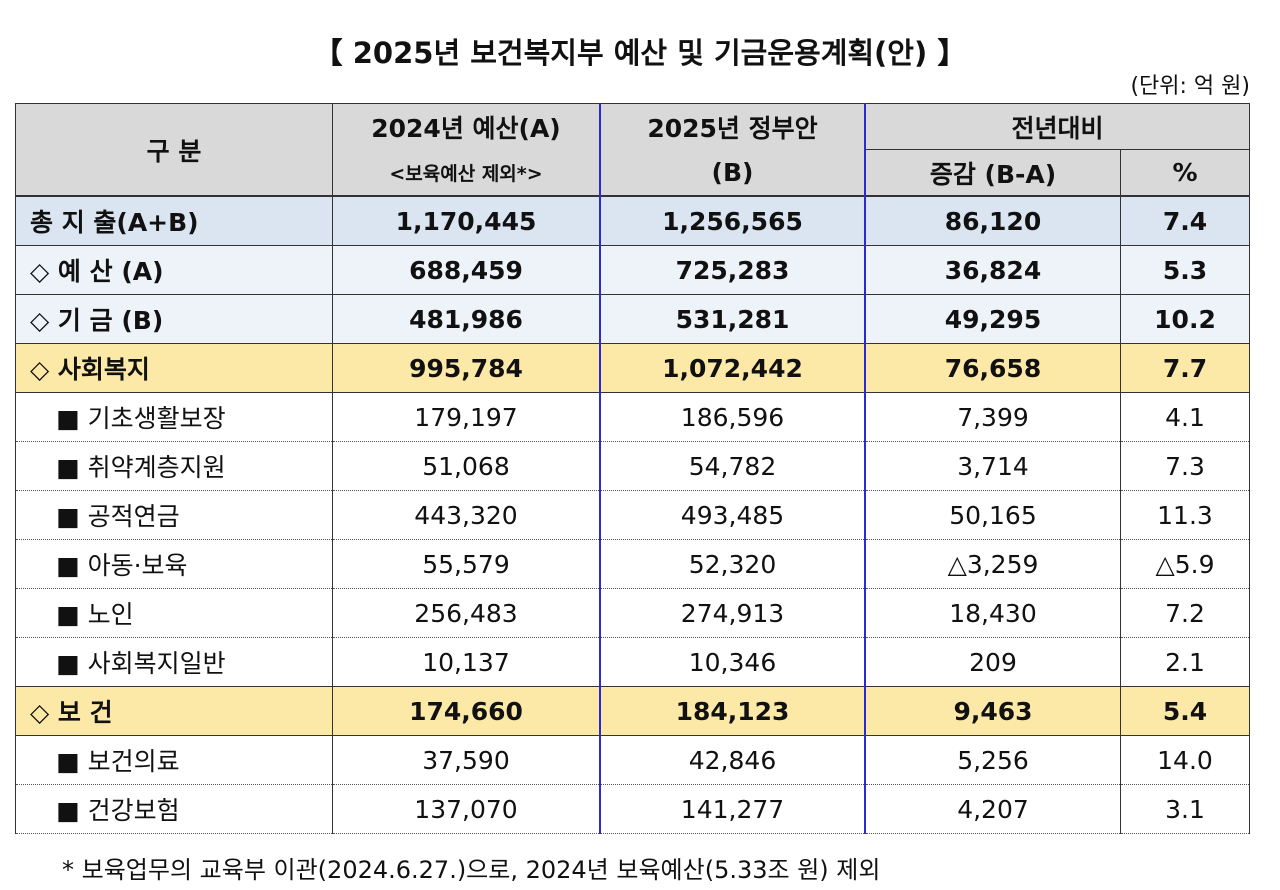 This screenshot has width=1280, height=890. Describe the element at coordinates (992, 809) in the screenshot. I see `cell: 4,207` at that location.